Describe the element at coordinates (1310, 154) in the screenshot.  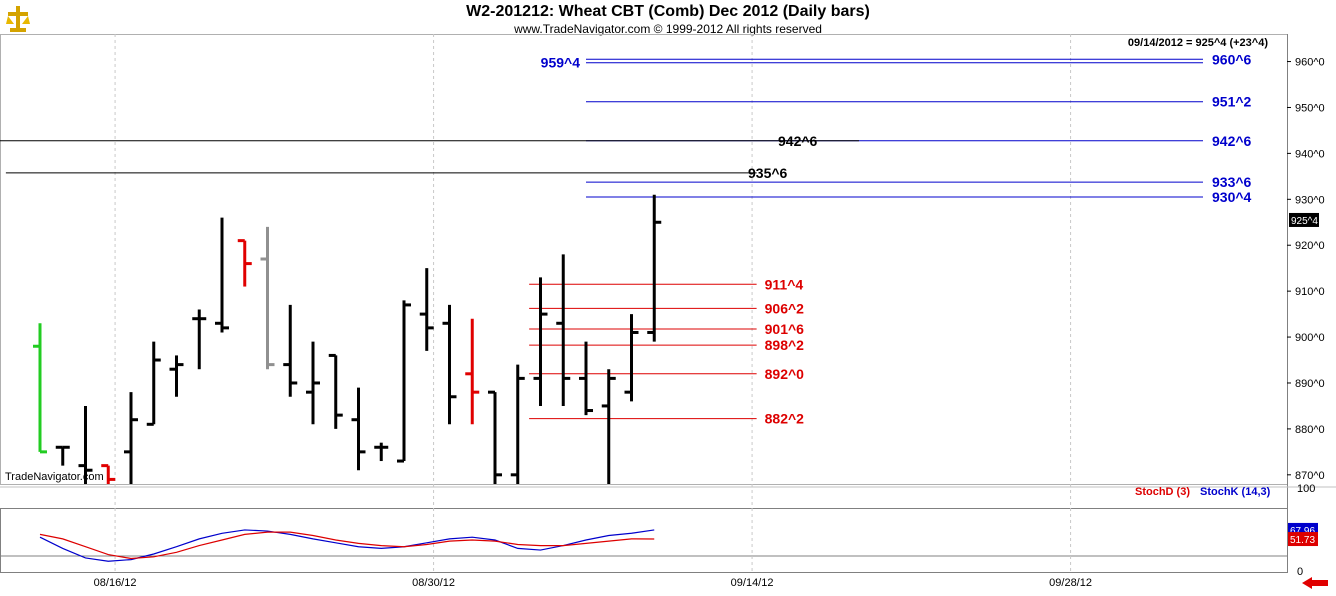
I see `y-tick-label: 940^0` at that location.